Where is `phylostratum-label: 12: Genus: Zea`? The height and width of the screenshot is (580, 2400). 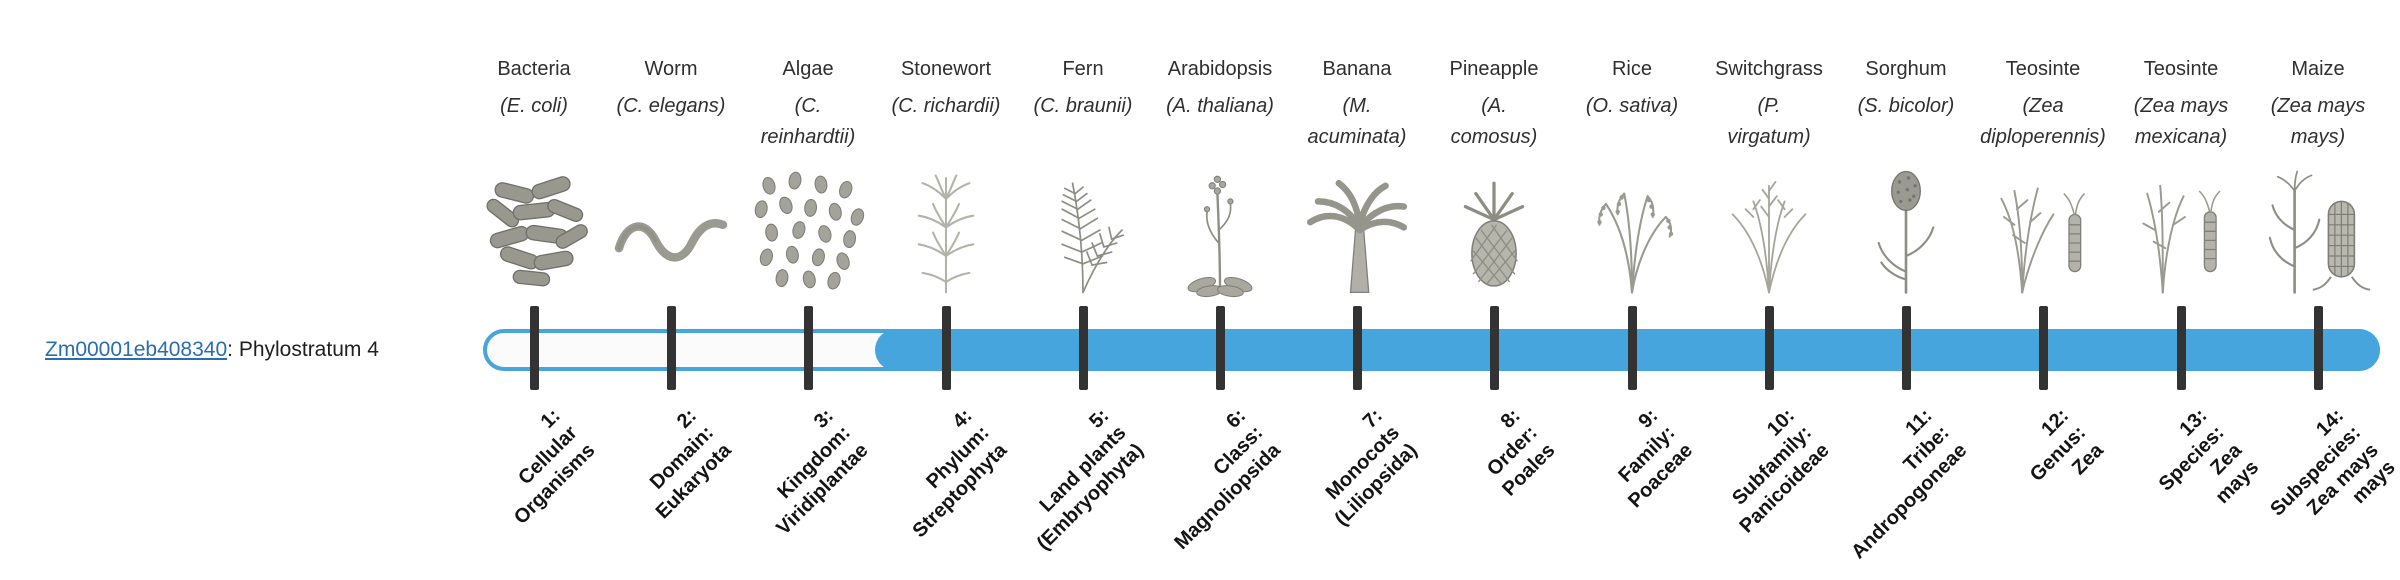
phylostratum-label: 12: Genus: Zea is located at coordinates (2067, 445).